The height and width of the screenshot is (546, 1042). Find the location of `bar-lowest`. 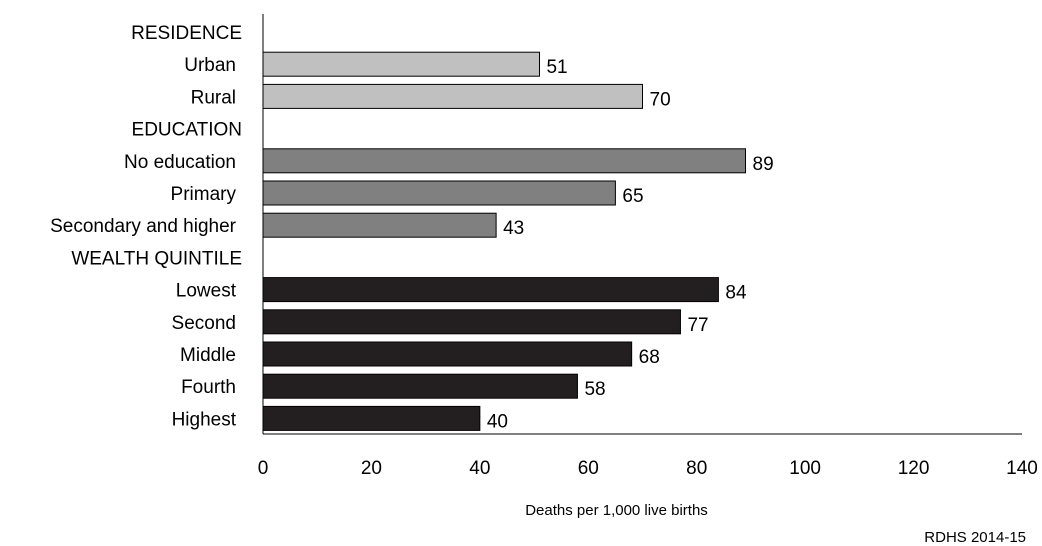

bar-lowest is located at coordinates (490, 290).